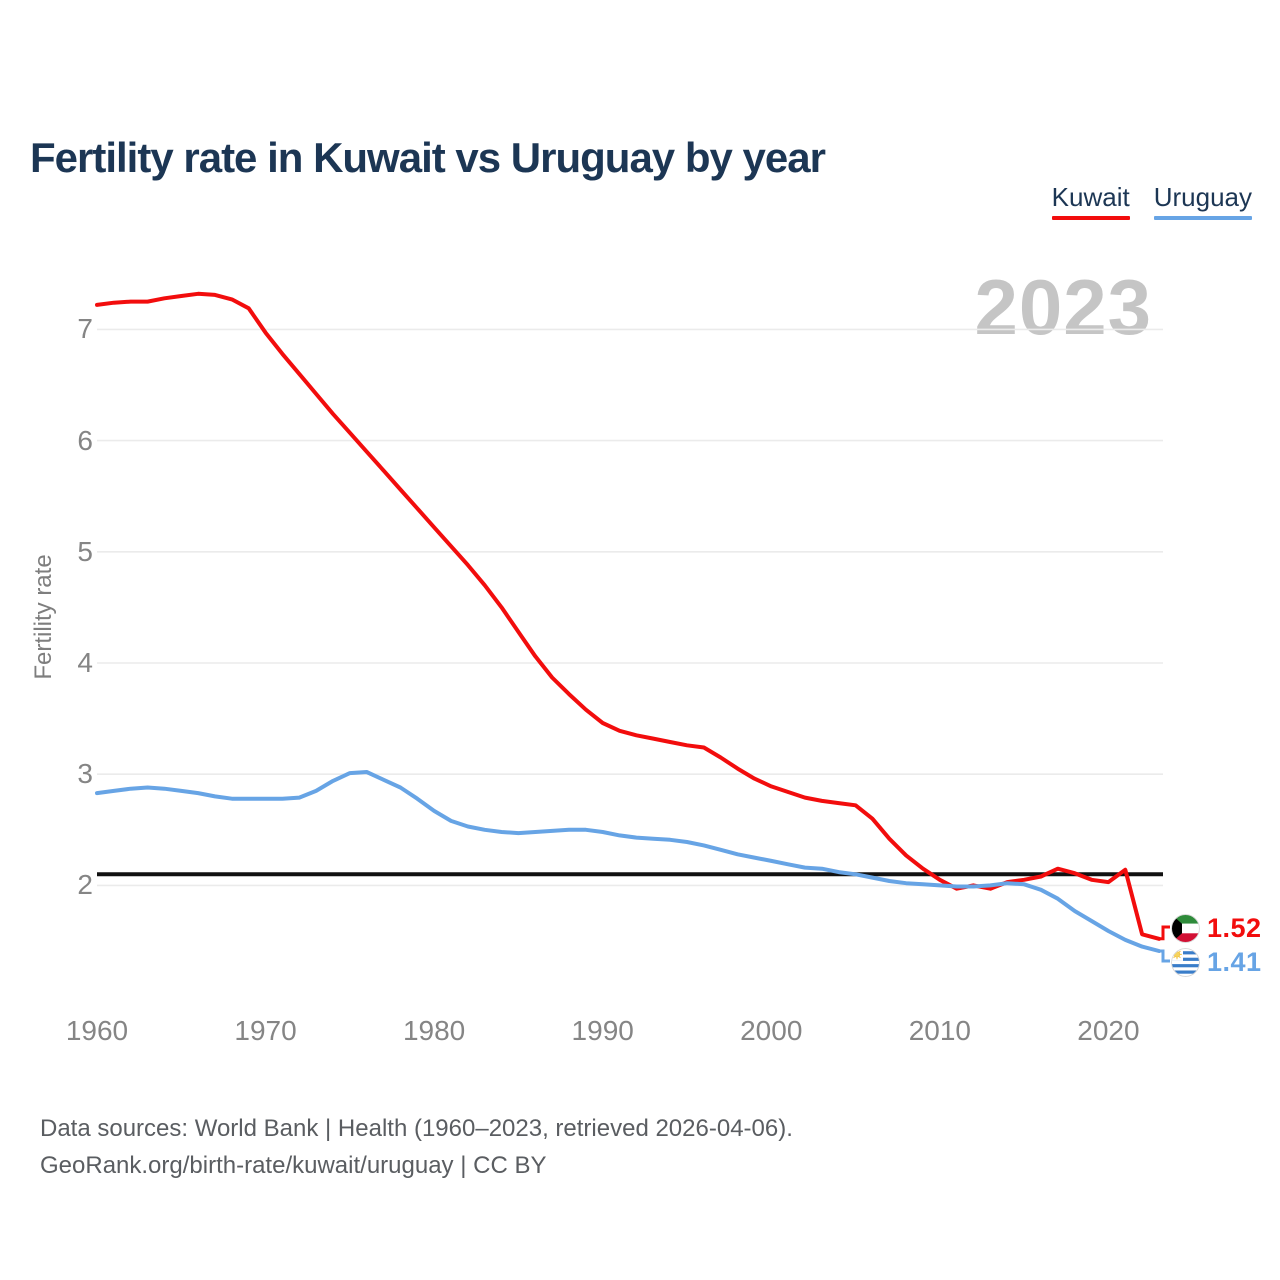 This screenshot has width=1280, height=1280. Describe the element at coordinates (771, 1030) in the screenshot. I see `x-tick-label-2000: 2000` at that location.